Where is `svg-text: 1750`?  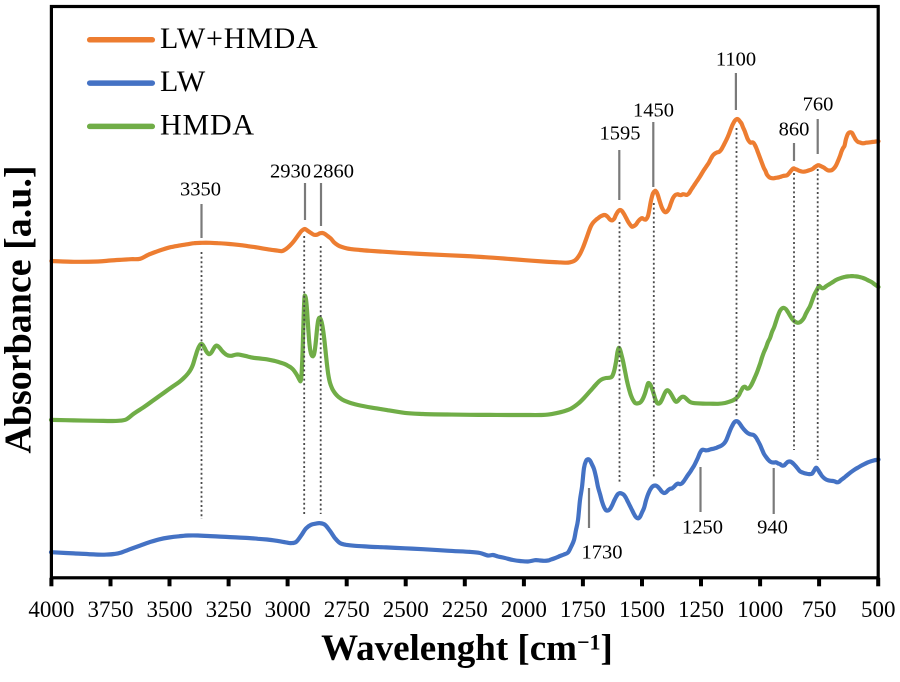 svg-text: 1750 is located at coordinates (583, 609).